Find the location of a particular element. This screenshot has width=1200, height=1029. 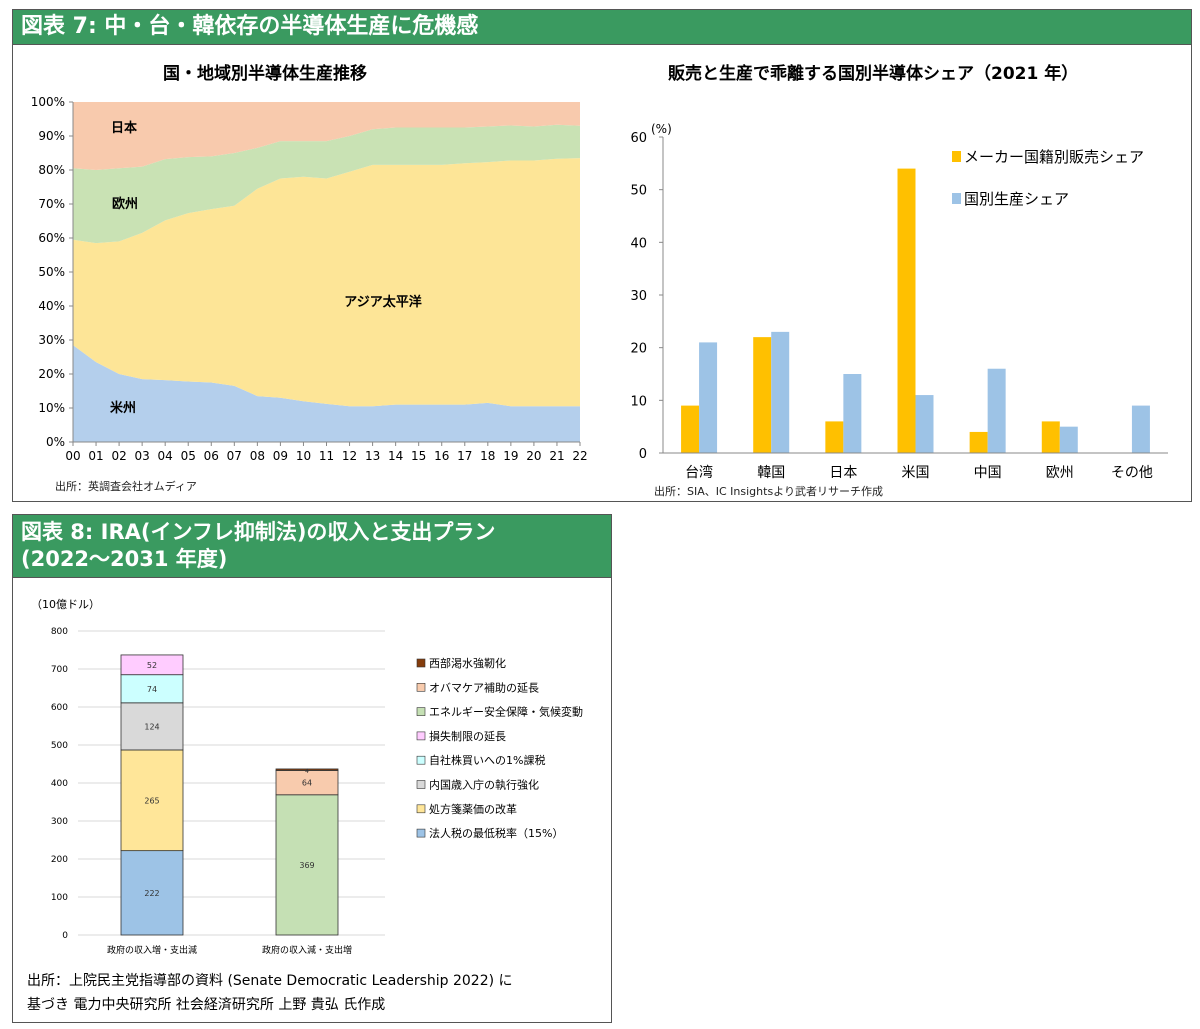

y-tick-label: 80% is located at coordinates (51, 170).